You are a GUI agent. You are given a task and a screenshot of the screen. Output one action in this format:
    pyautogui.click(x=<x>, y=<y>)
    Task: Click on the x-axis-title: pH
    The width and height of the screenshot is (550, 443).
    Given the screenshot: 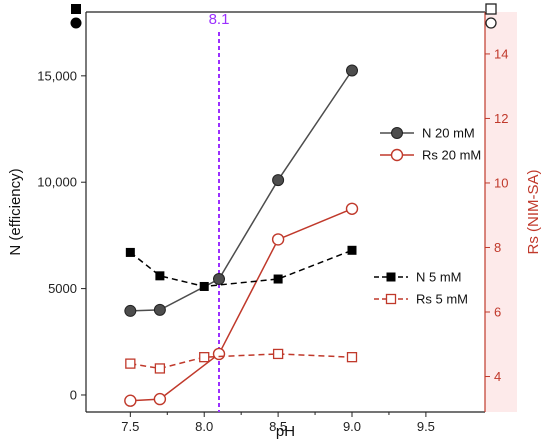 What is the action you would take?
    pyautogui.click(x=285, y=431)
    